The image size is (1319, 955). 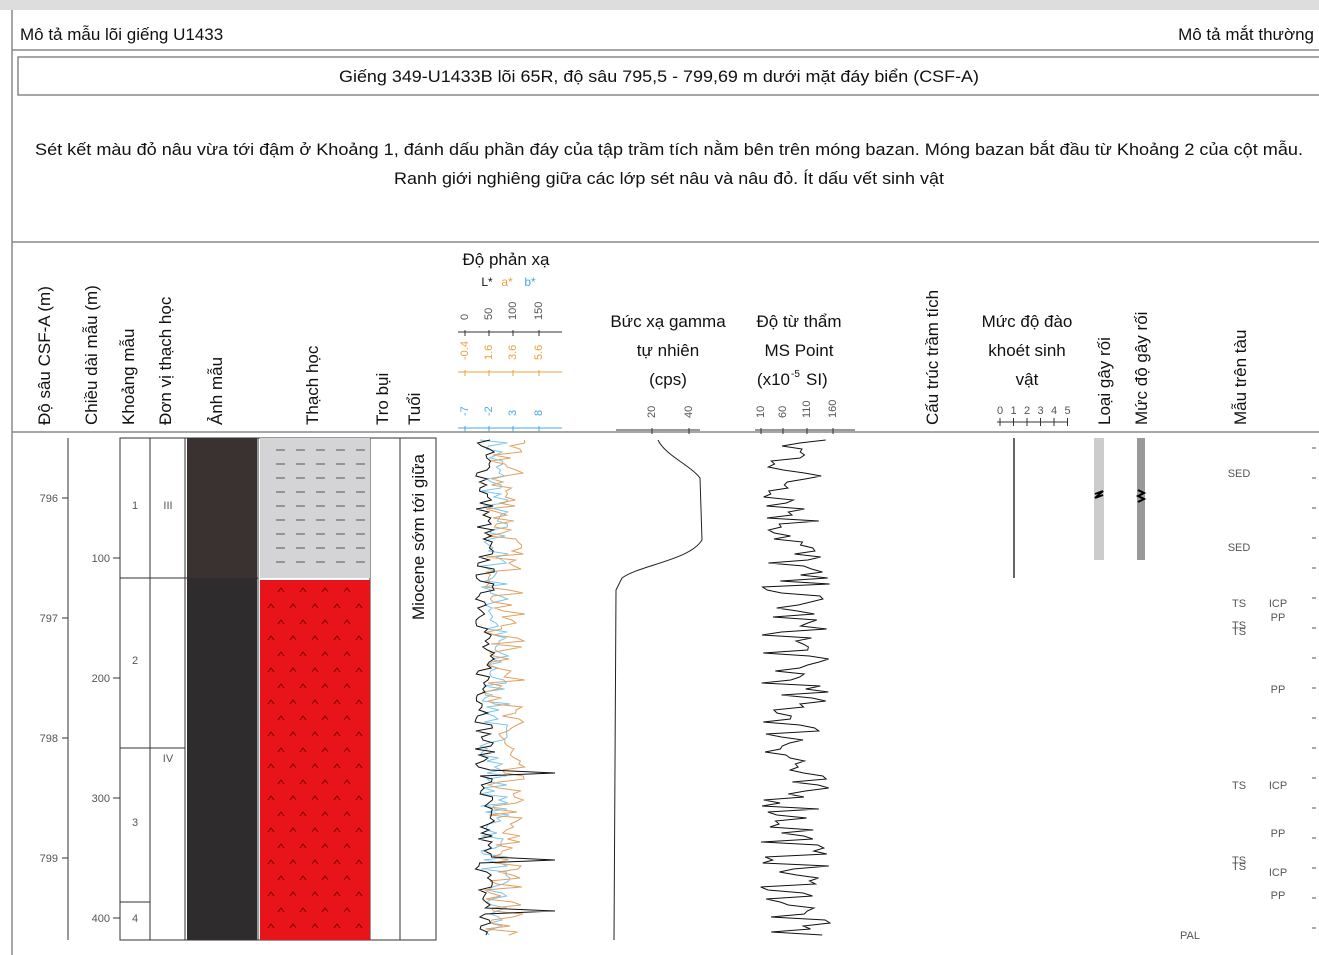 What do you see at coordinates (773, 379) in the screenshot?
I see `column-header: (x10` at bounding box center [773, 379].